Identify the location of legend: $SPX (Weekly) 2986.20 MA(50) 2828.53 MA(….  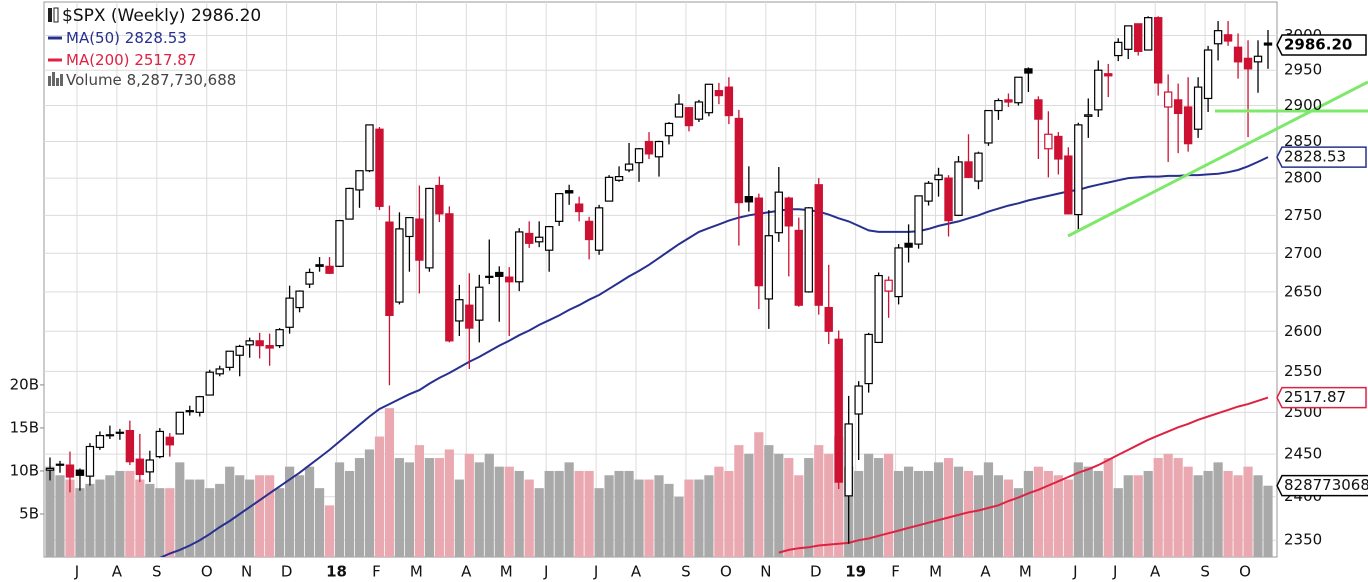
(154, 47).